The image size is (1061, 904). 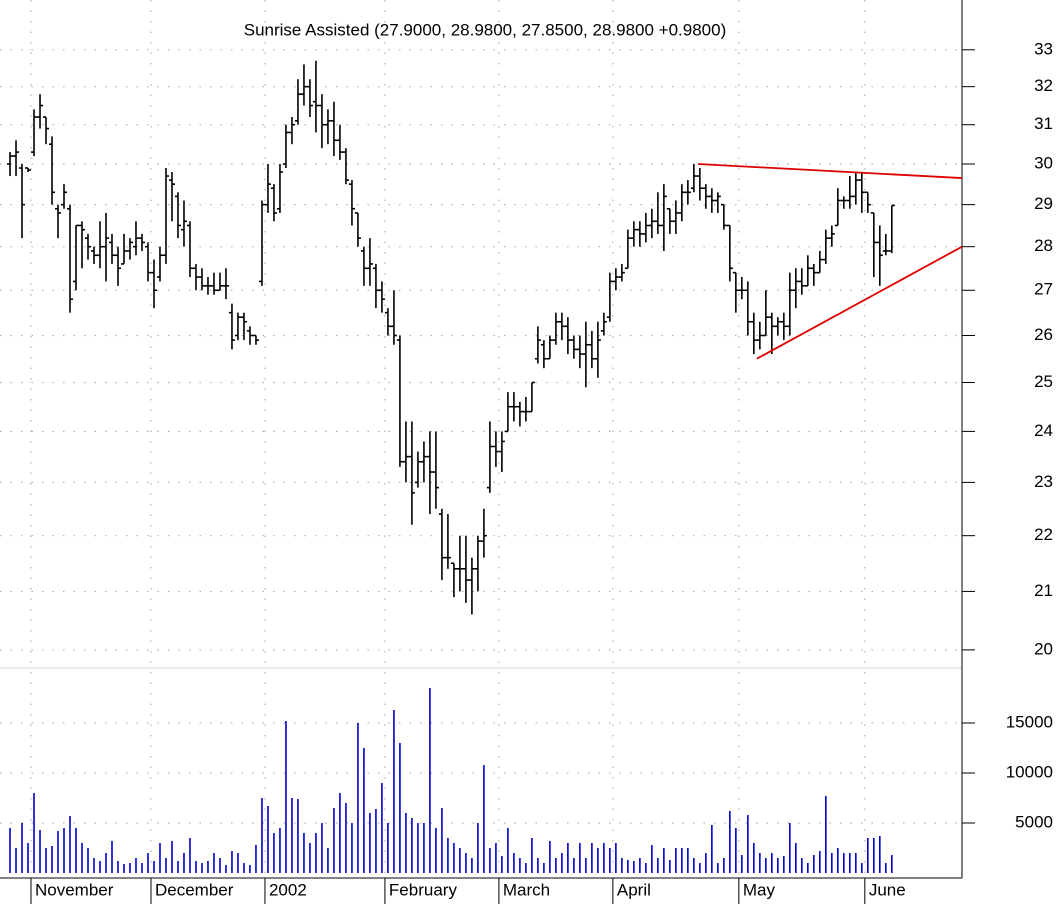 What do you see at coordinates (1043, 648) in the screenshot?
I see `y-tick-label: 20` at bounding box center [1043, 648].